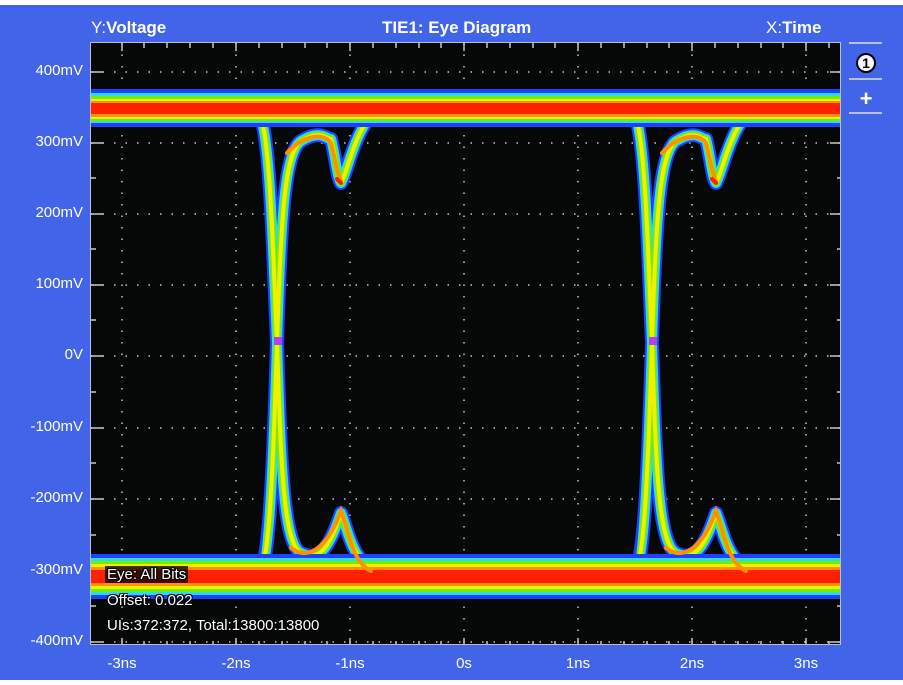 This screenshot has width=903, height=685. I want to click on eye-mode-label: Eye: All Bits, so click(147, 574).